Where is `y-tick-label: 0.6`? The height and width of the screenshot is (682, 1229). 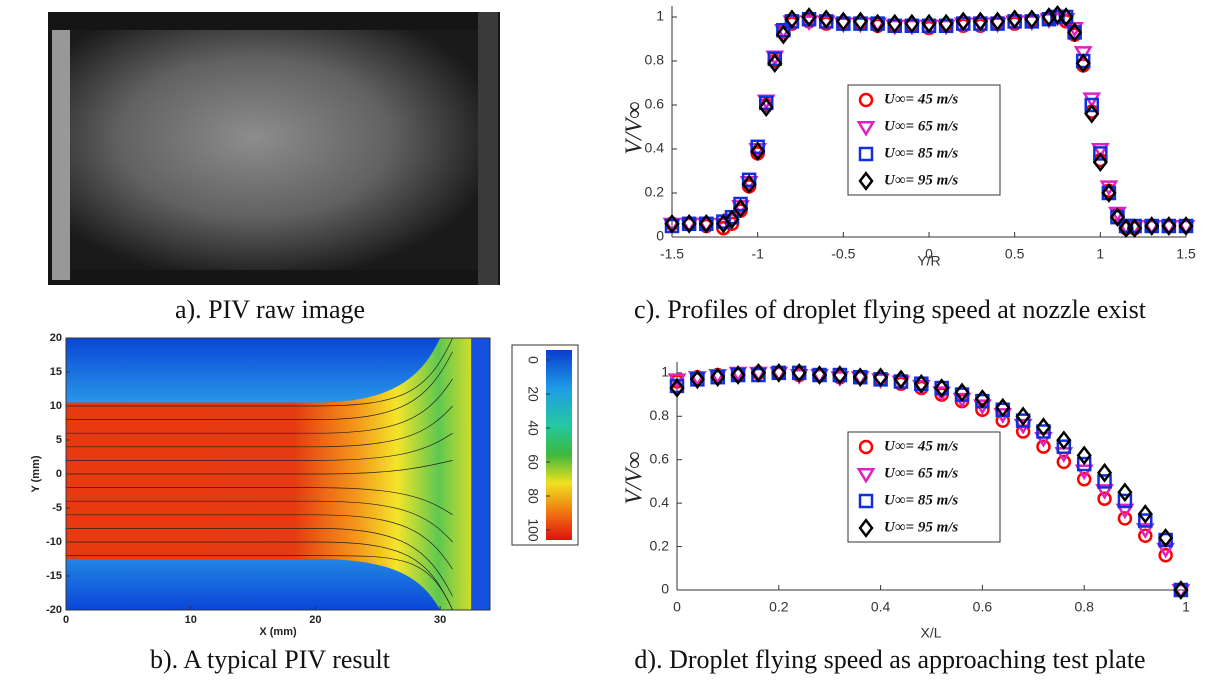 y-tick-label: 0.6 is located at coordinates (655, 104).